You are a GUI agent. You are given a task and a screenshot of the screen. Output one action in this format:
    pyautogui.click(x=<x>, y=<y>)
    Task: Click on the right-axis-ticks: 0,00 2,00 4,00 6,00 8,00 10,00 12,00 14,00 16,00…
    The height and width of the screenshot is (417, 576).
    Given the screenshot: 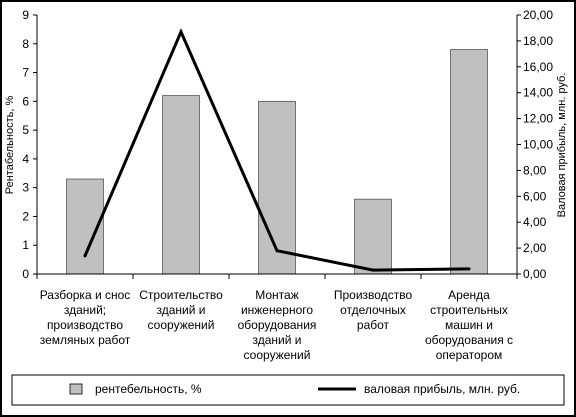 What is the action you would take?
    pyautogui.click(x=535, y=144)
    